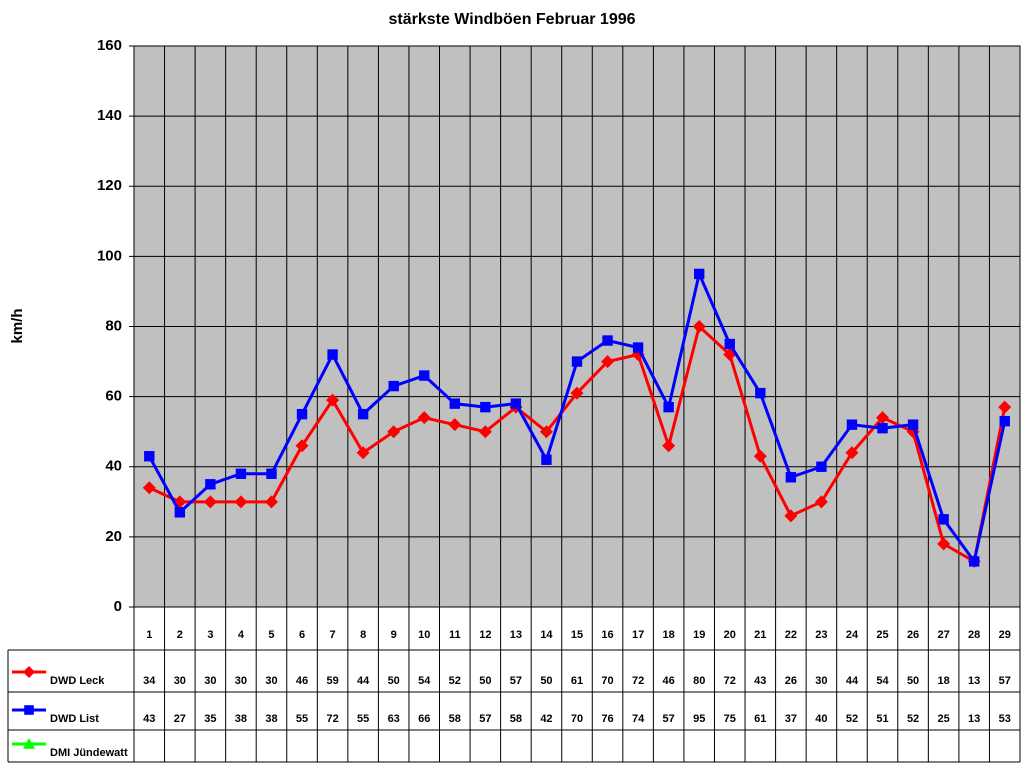 The width and height of the screenshot is (1024, 768). Describe the element at coordinates (943, 719) in the screenshot. I see `table-value: 25` at that location.